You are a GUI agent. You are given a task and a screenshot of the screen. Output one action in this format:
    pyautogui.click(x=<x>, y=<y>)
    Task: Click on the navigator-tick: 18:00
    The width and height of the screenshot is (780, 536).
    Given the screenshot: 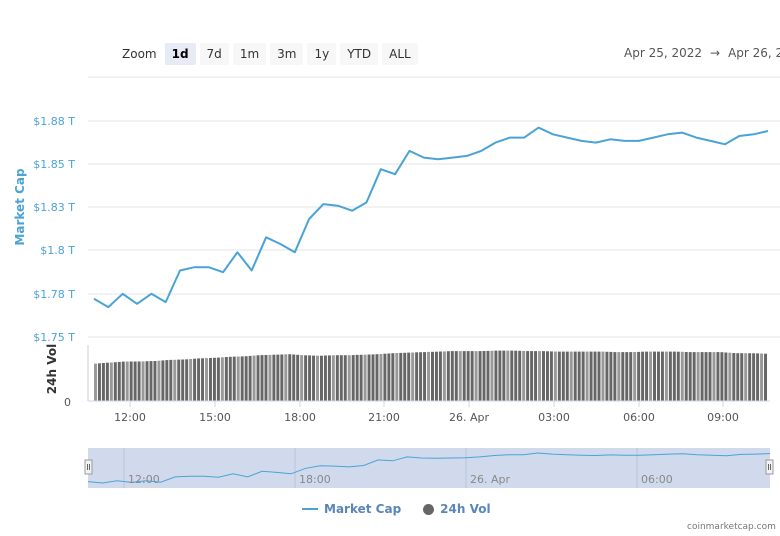 What is the action you would take?
    pyautogui.click(x=315, y=479)
    